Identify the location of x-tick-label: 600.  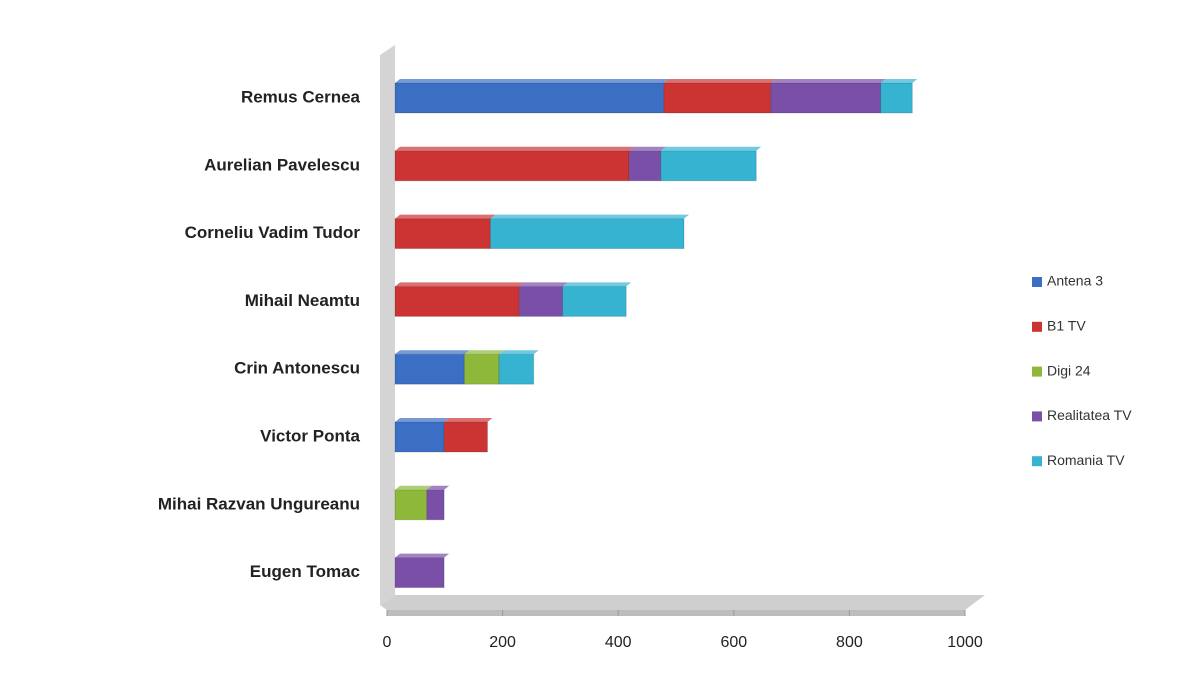
(733, 642).